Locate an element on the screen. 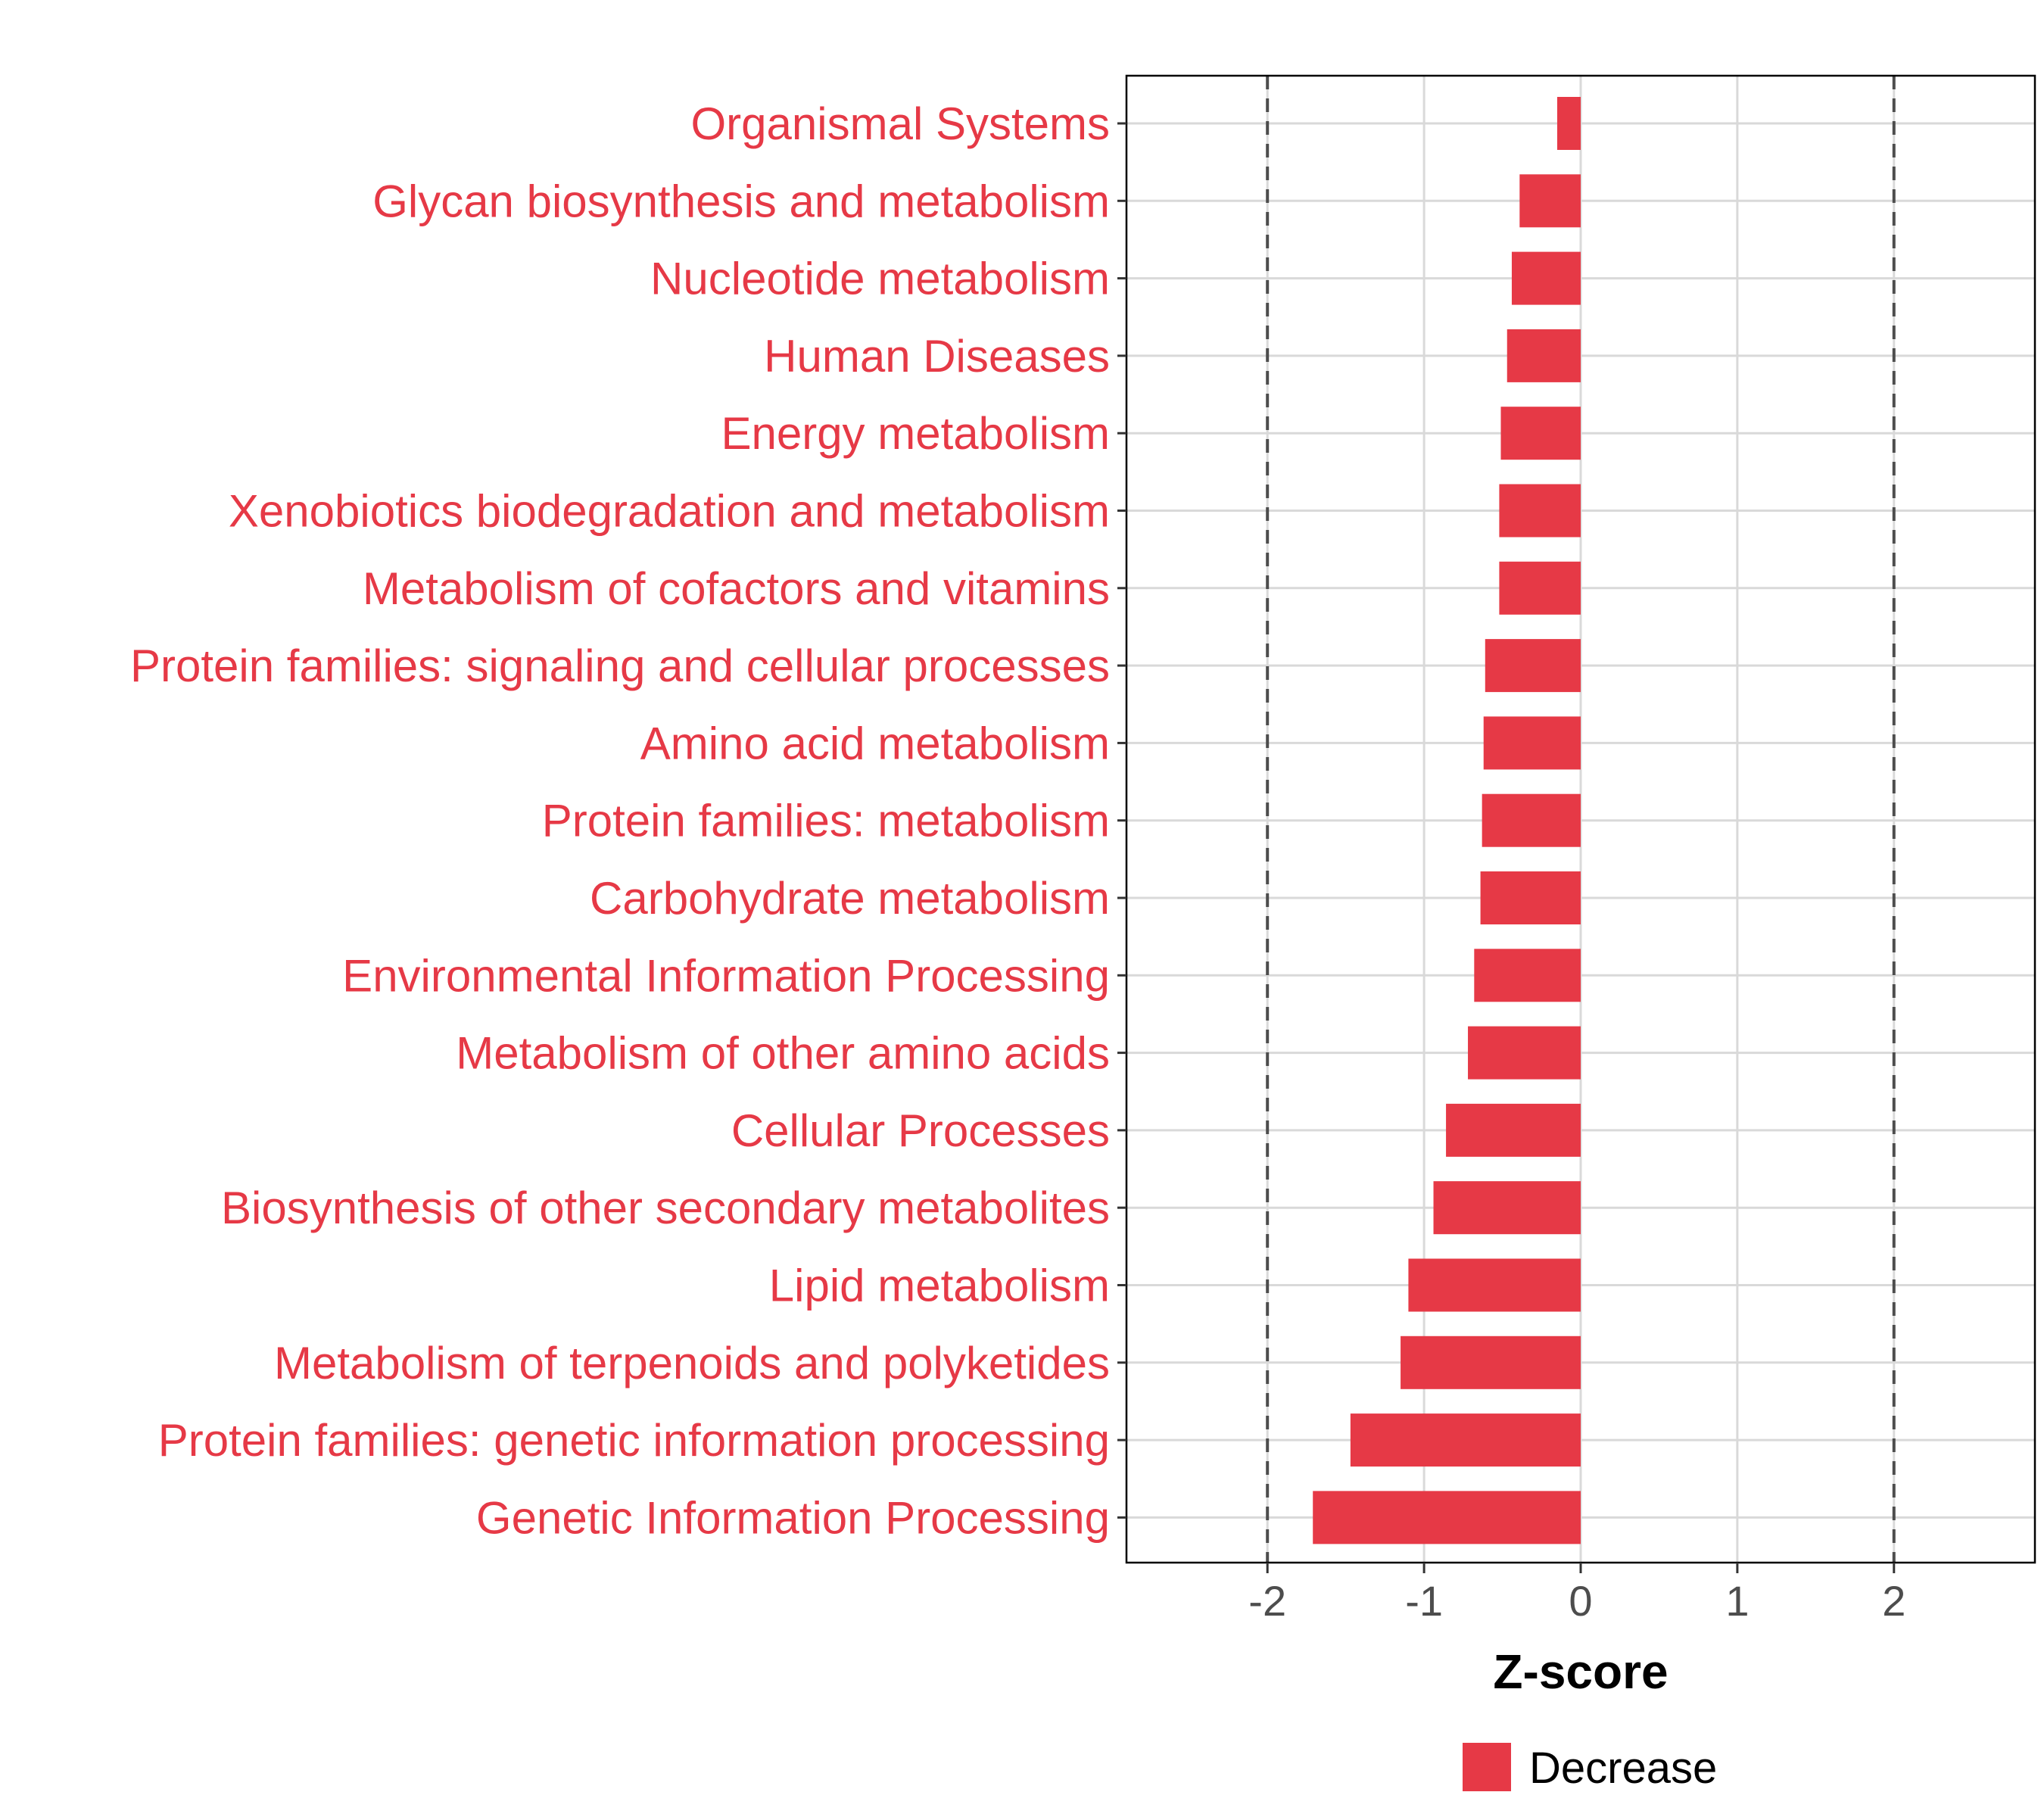  category-label-8: Amino acid metabolism is located at coordinates (875, 743).